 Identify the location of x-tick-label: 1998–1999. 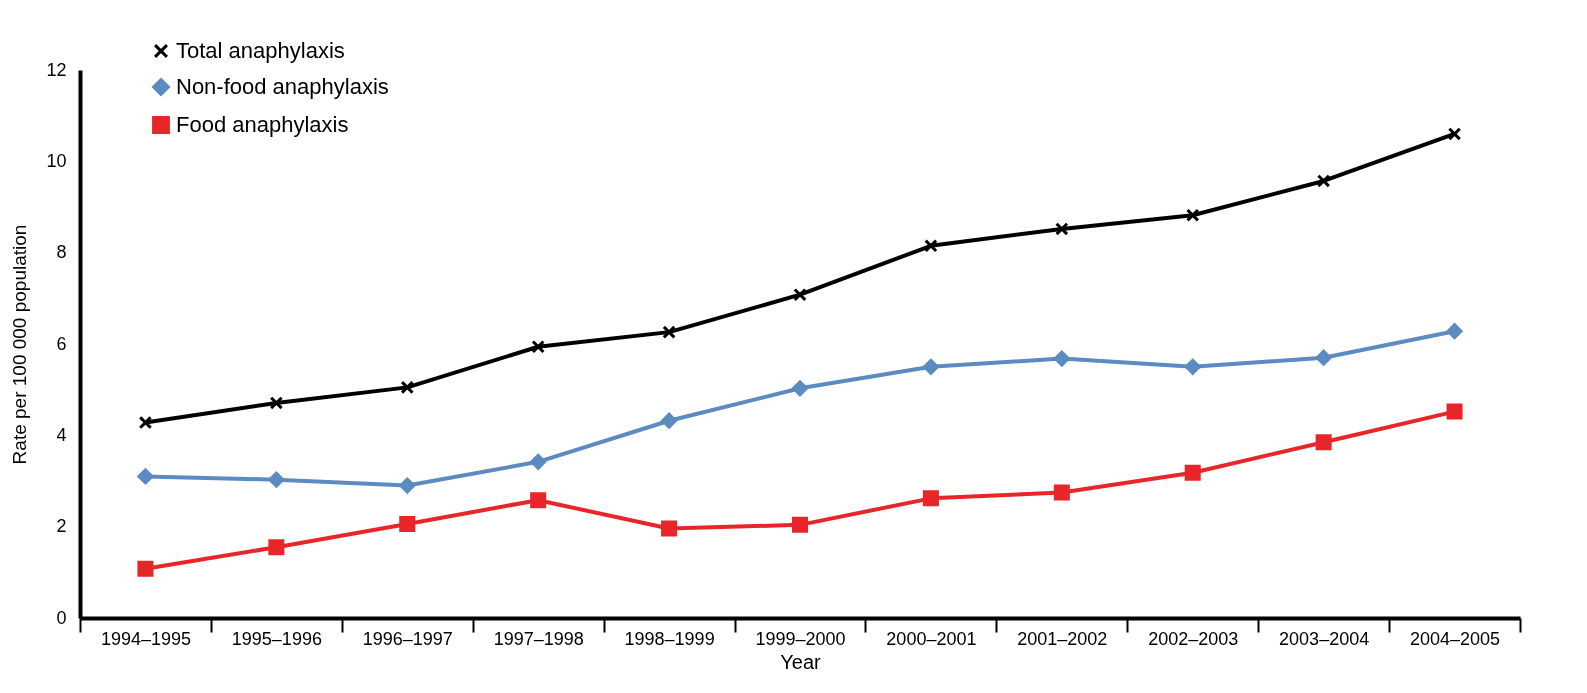
(669, 638).